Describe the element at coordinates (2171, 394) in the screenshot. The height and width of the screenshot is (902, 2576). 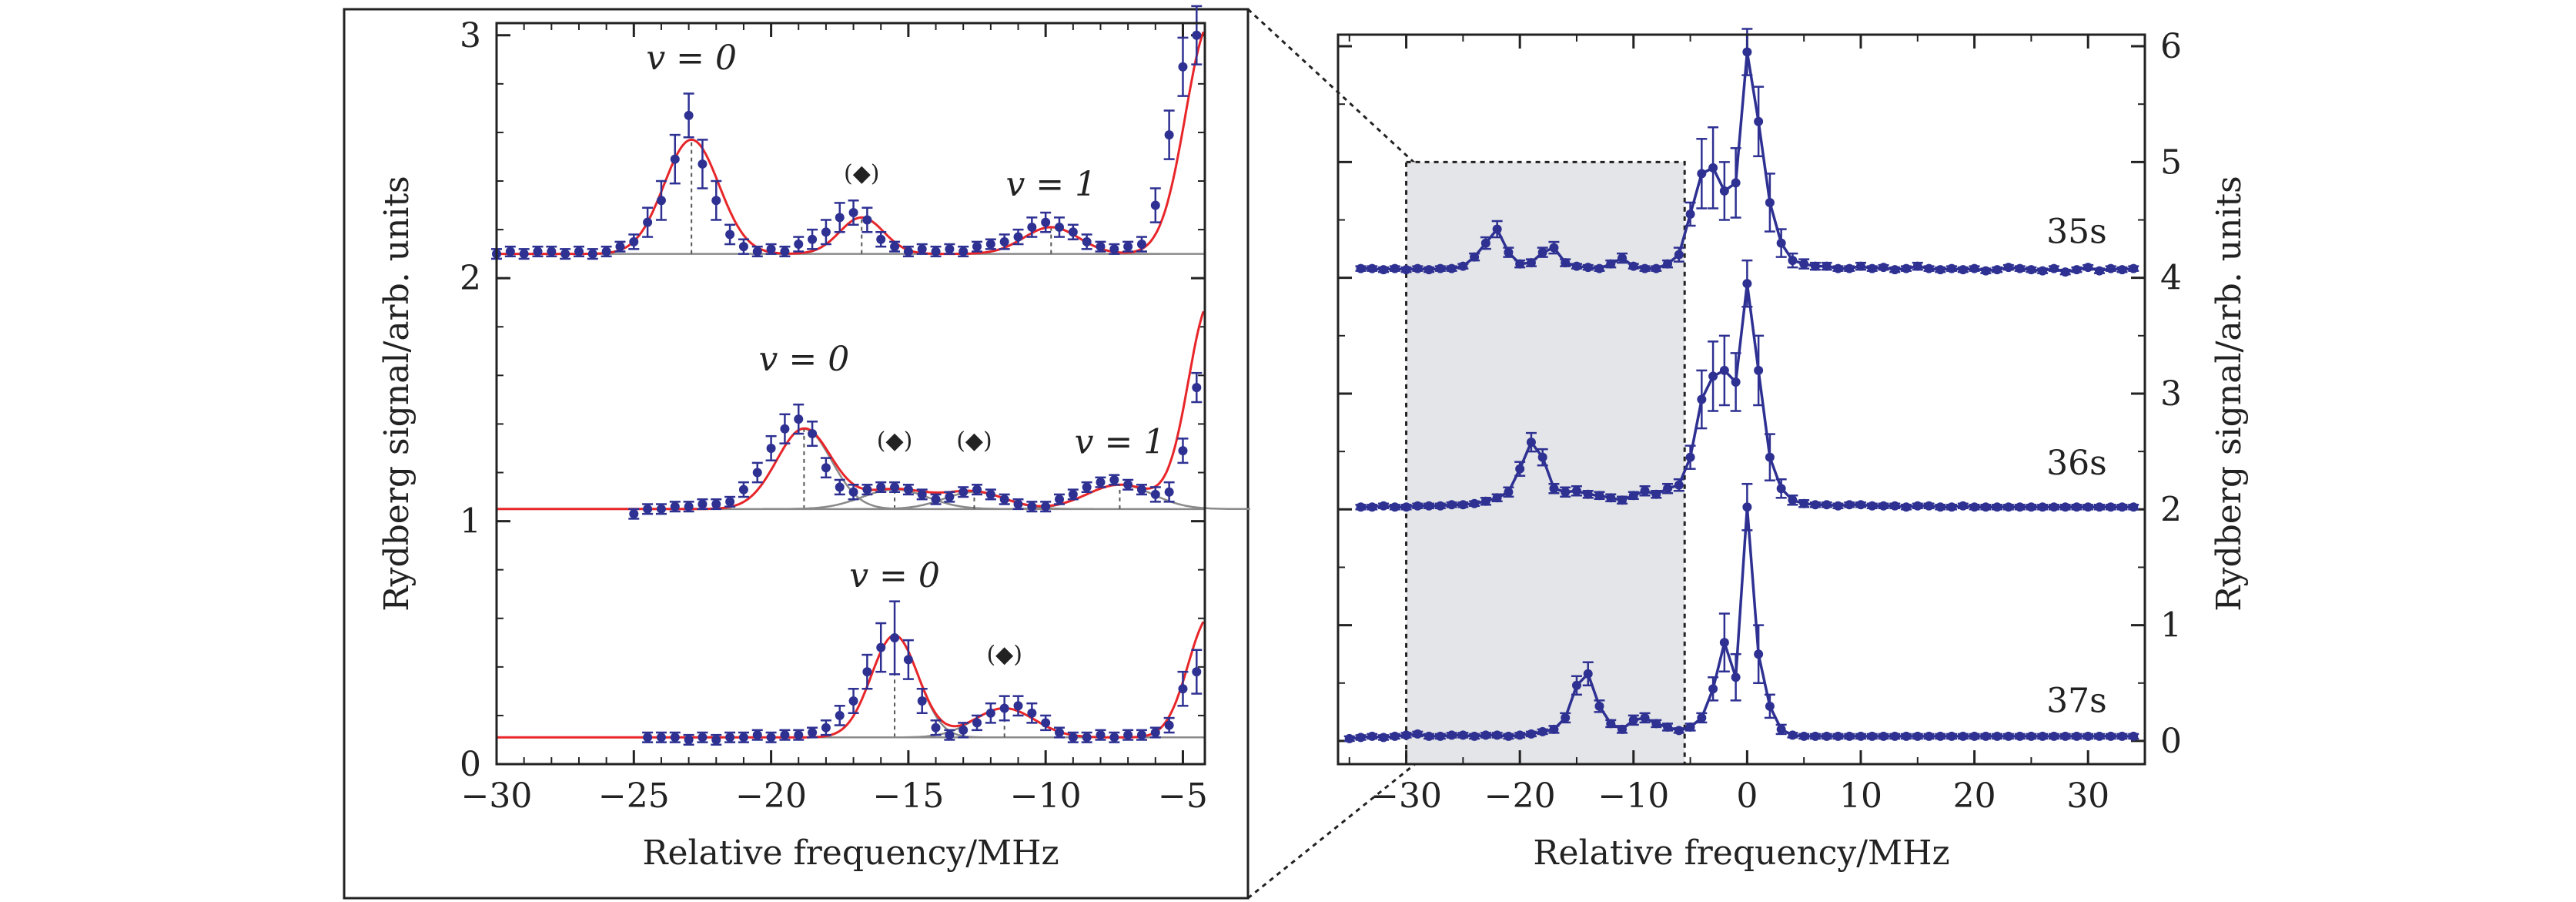
I see `right-y-tick-label: 3` at that location.